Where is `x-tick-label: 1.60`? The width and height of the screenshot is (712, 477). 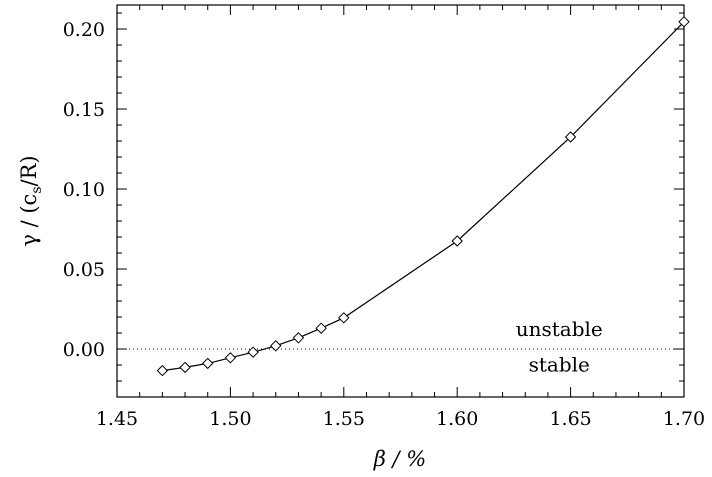
x-tick-label: 1.60 is located at coordinates (457, 419).